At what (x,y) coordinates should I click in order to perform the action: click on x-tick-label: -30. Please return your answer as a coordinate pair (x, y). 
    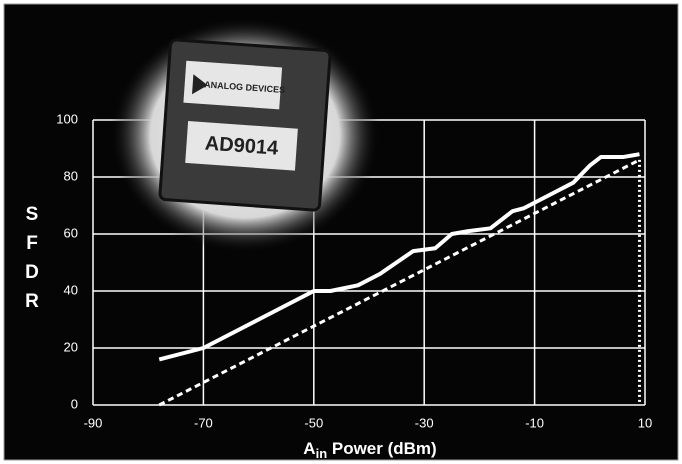
    Looking at the image, I should click on (424, 422).